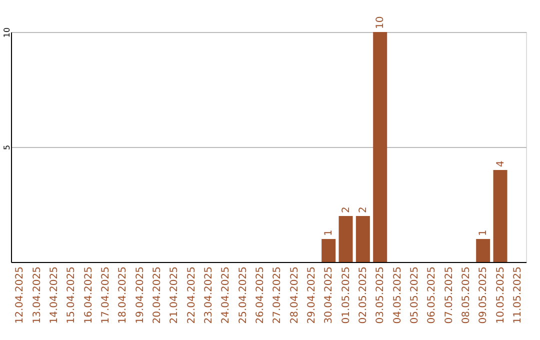  What do you see at coordinates (346, 295) in the screenshot?
I see `x-tick-label: 01.05.2025` at bounding box center [346, 295].